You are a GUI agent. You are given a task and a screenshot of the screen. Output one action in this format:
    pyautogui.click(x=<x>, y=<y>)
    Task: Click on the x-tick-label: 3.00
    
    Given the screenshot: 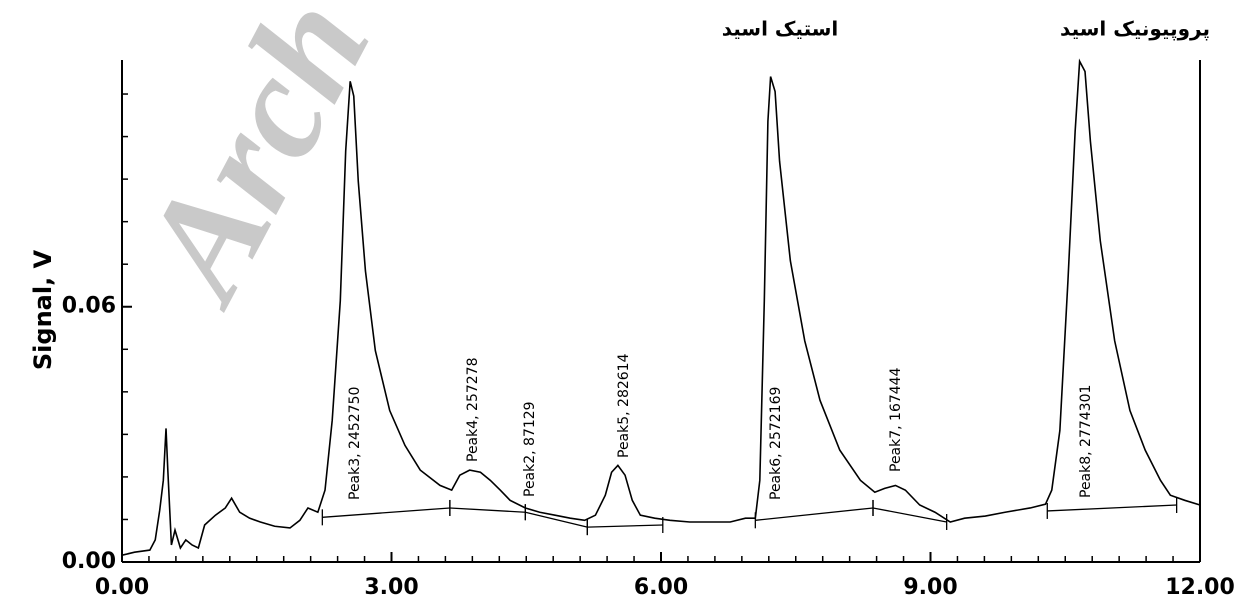 What is the action you would take?
    pyautogui.click(x=391, y=587)
    